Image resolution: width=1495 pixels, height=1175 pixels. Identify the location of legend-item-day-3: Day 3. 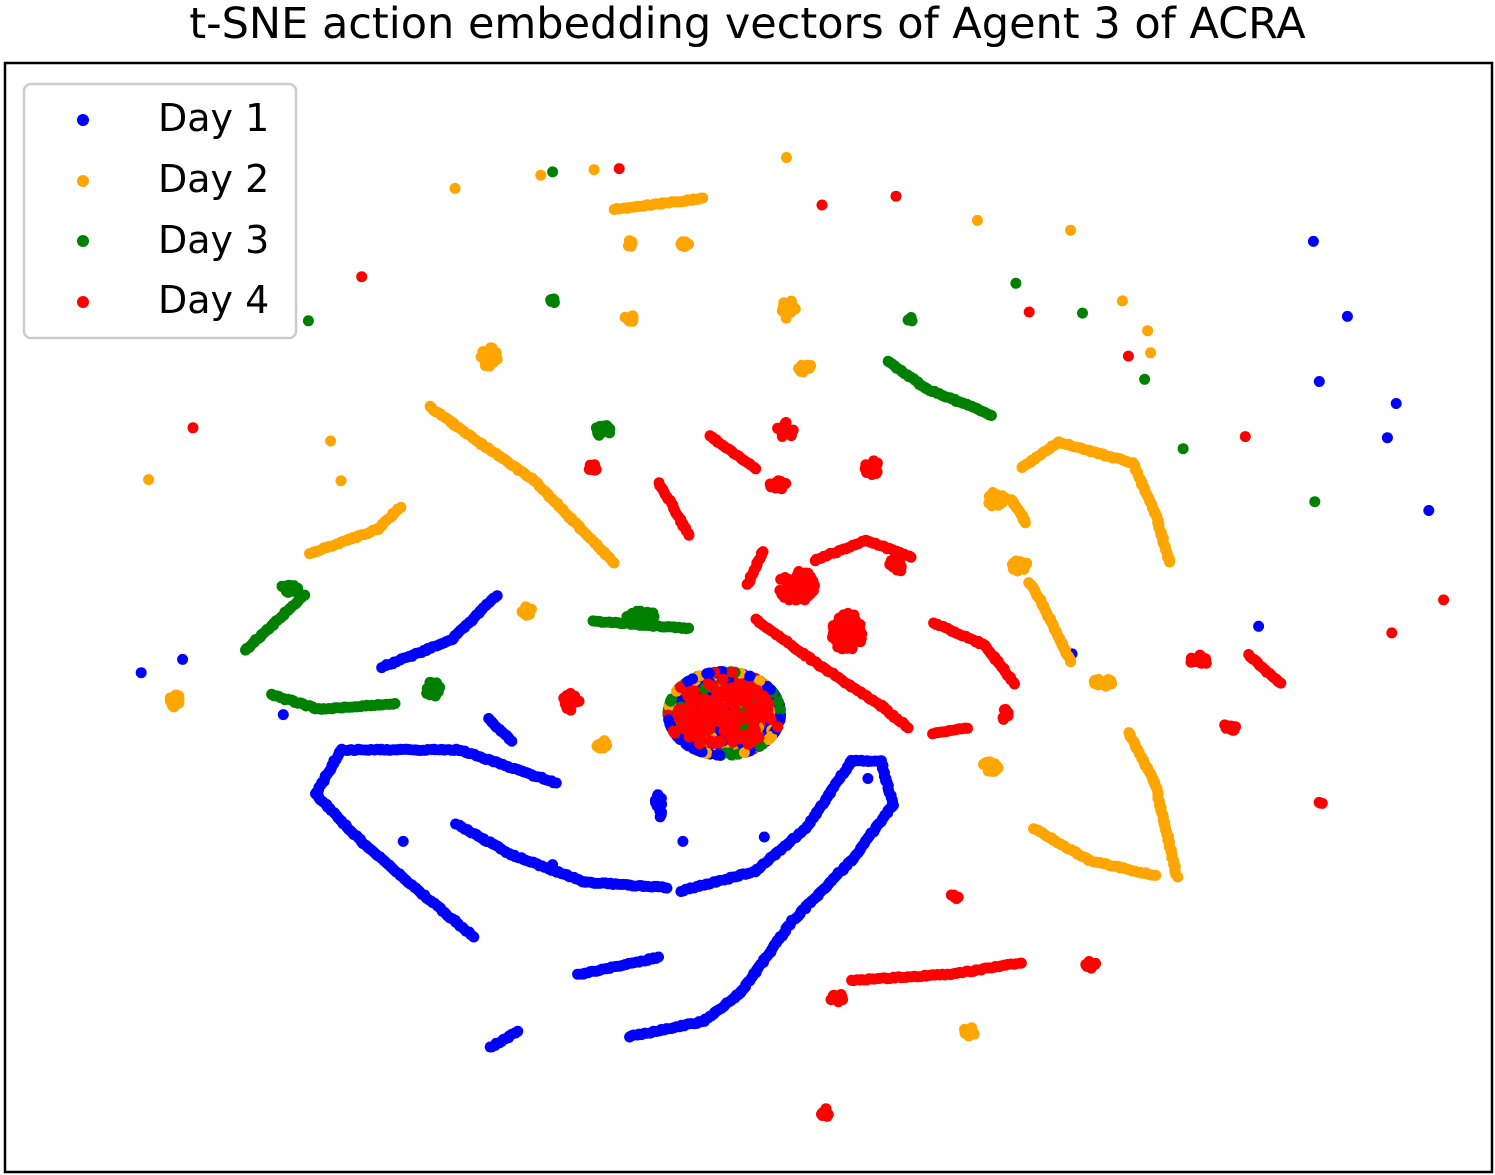
(173, 240).